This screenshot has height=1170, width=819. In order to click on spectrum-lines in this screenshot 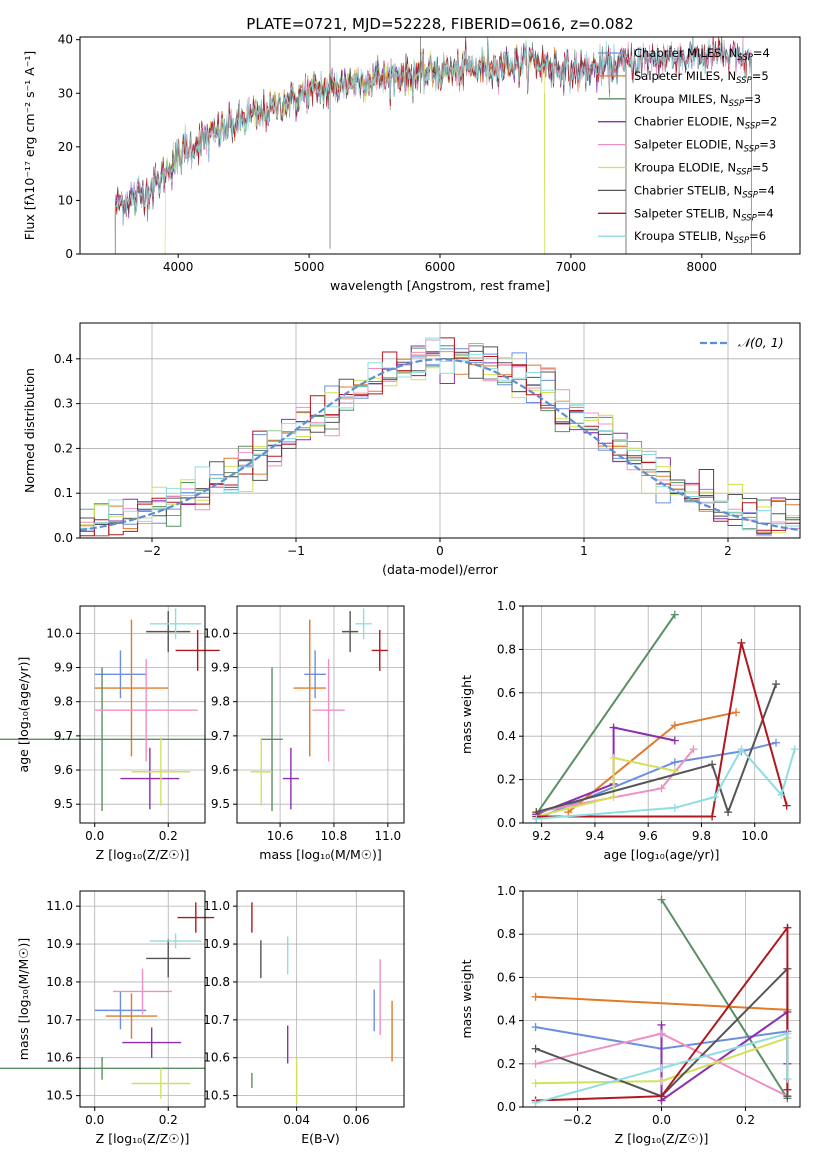, I will do `click(433, 145)`.